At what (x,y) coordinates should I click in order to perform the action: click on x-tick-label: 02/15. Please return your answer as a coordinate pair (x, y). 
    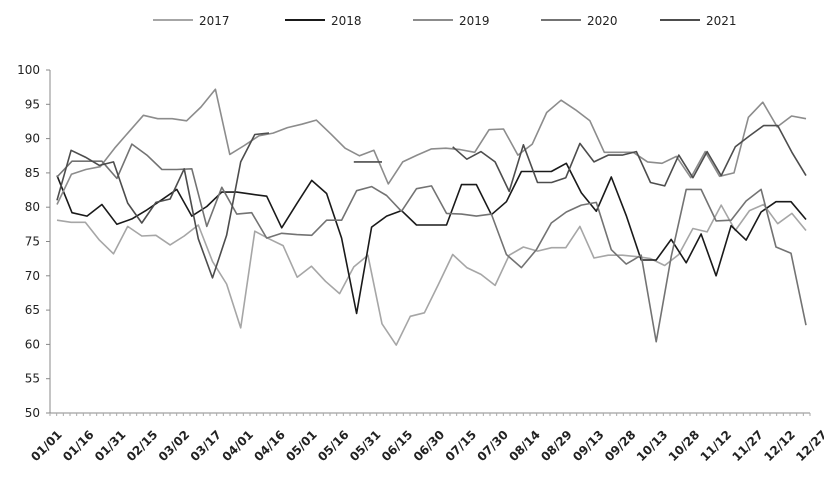
    Looking at the image, I should click on (142, 446).